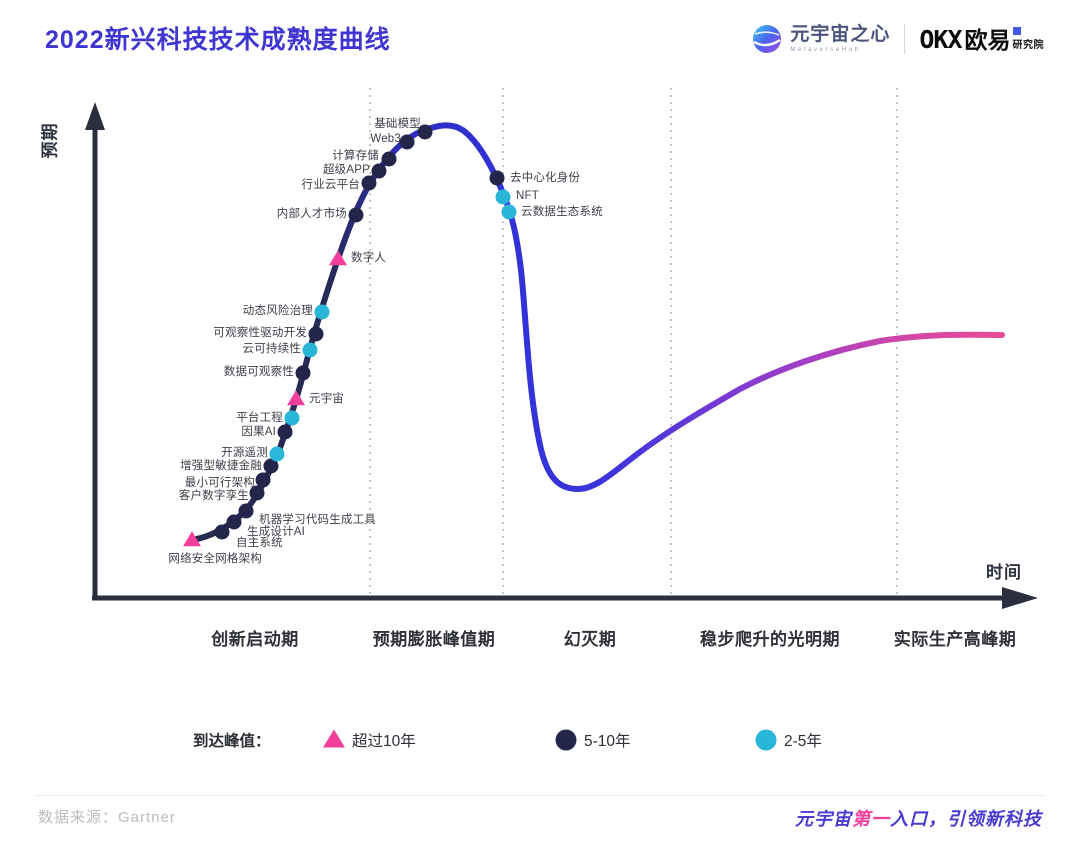  Describe the element at coordinates (271, 349) in the screenshot. I see `point-label: 云可持续性` at that location.